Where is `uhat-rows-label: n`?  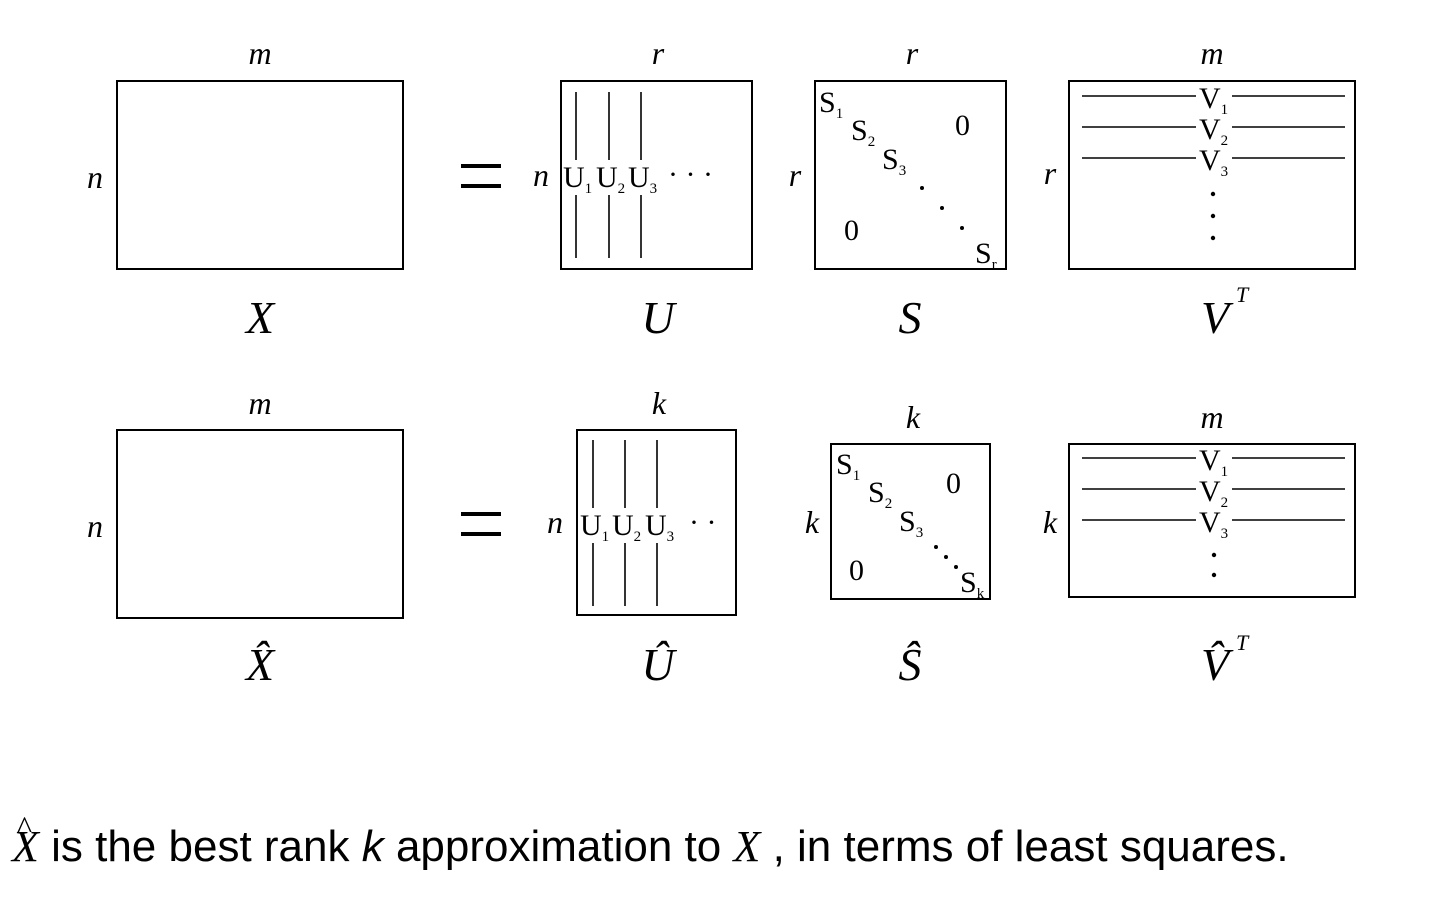 uhat-rows-label: n is located at coordinates (555, 522).